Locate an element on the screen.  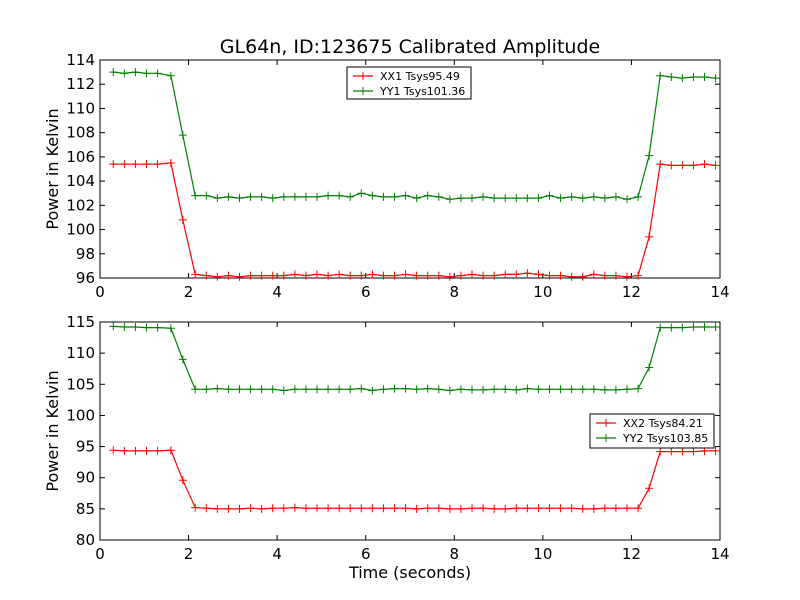
y-tick-label: 104 is located at coordinates (80, 181).